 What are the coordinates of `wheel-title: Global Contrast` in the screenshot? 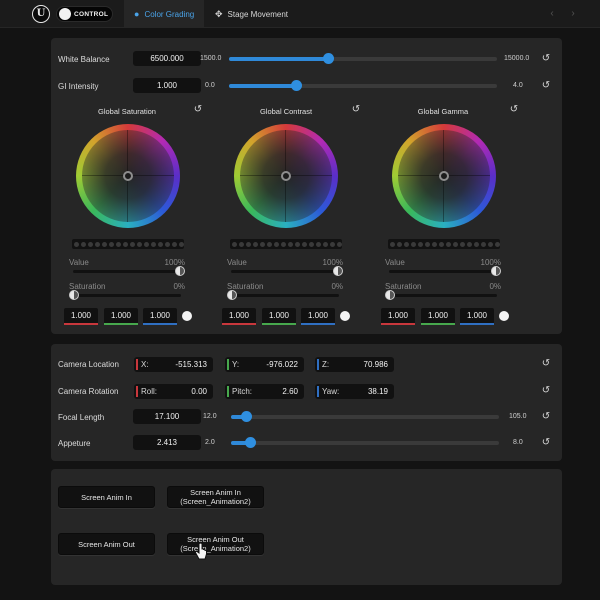 It's located at (286, 111).